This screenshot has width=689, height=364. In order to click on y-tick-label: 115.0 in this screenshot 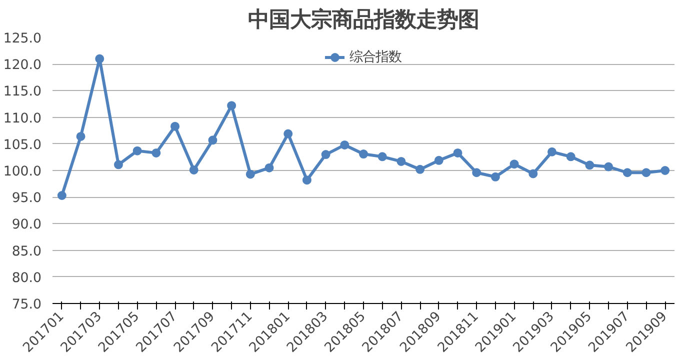, I will do `click(22, 92)`.